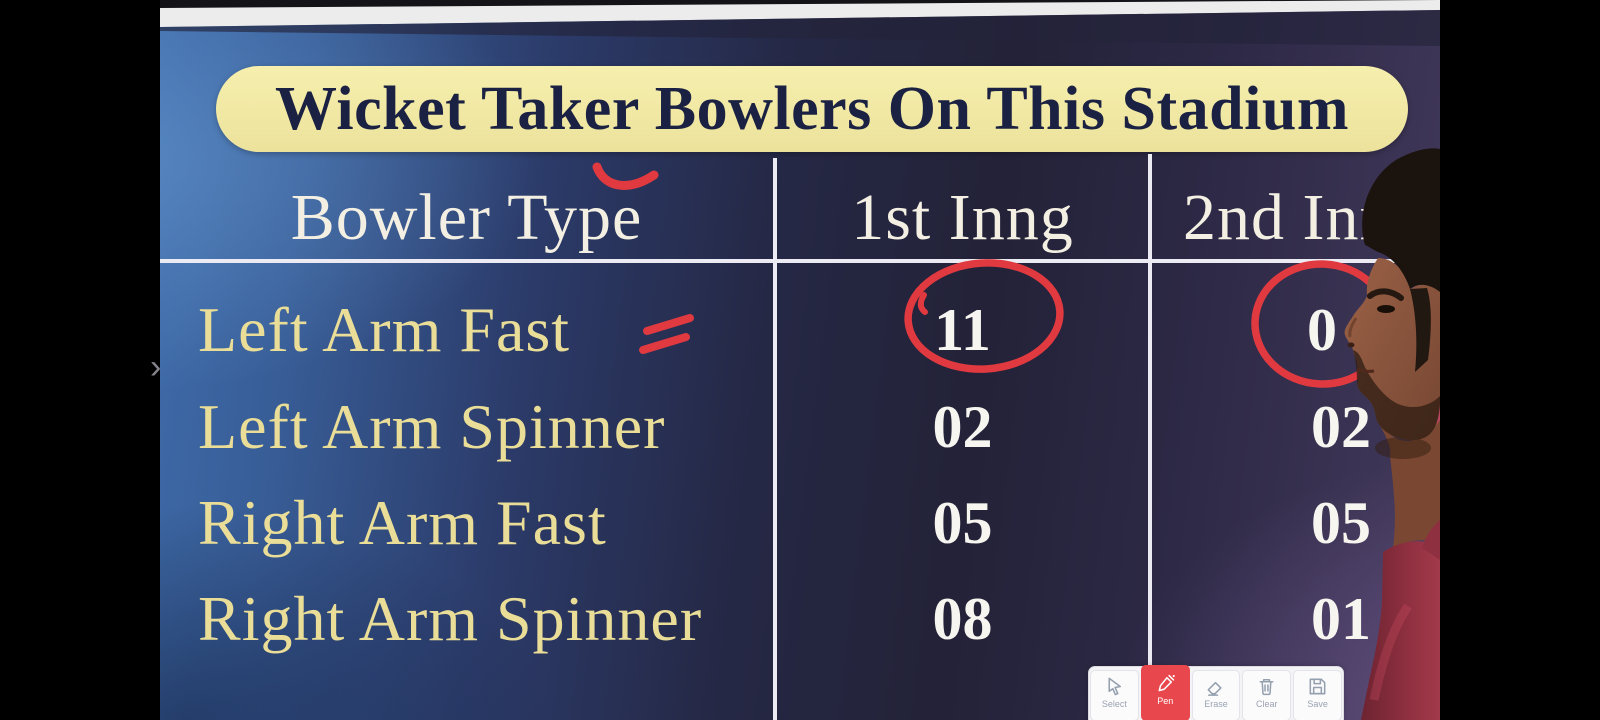 The width and height of the screenshot is (1600, 720). Describe the element at coordinates (1520, 360) in the screenshot. I see `letterbox-right` at that location.